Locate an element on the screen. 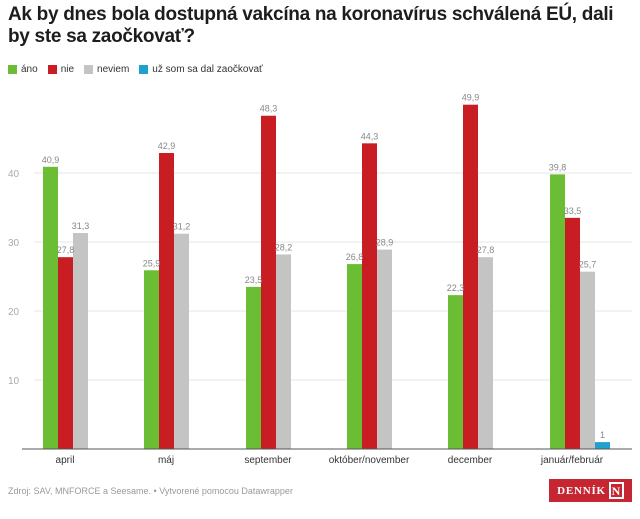 The height and width of the screenshot is (519, 640). data-label: 1 is located at coordinates (602, 435).